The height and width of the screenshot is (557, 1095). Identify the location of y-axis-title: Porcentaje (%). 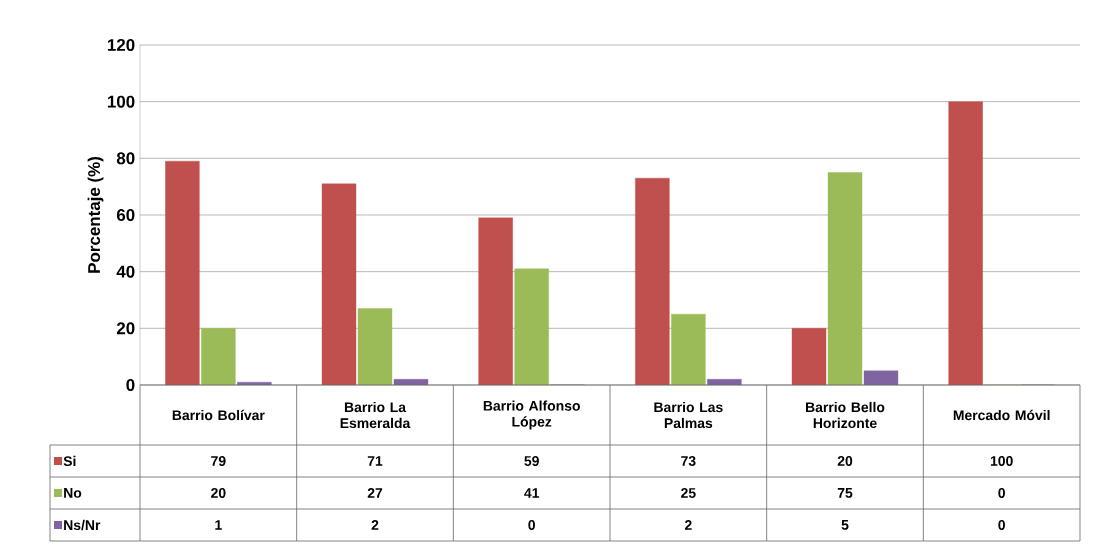
(95, 215).